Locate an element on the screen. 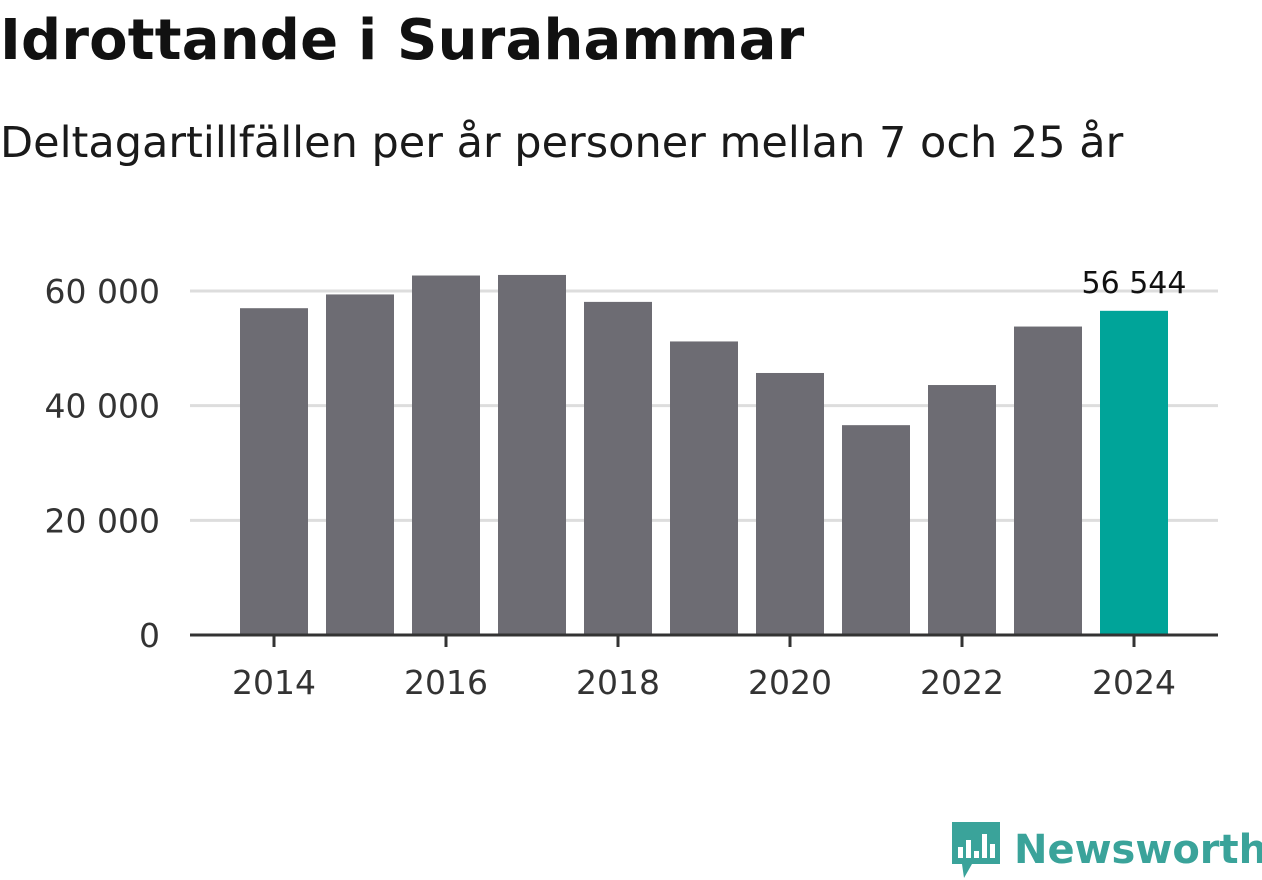  x-tick-label: 2022 is located at coordinates (962, 682).